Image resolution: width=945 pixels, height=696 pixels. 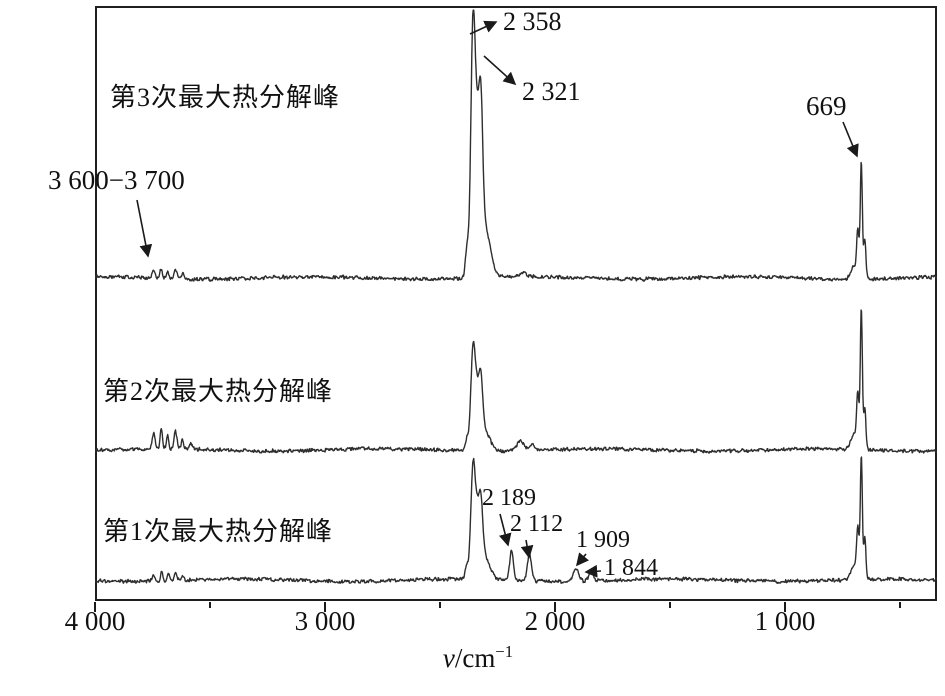 What do you see at coordinates (116, 180) in the screenshot?
I see `oh-band-label: 3 600−3 700` at bounding box center [116, 180].